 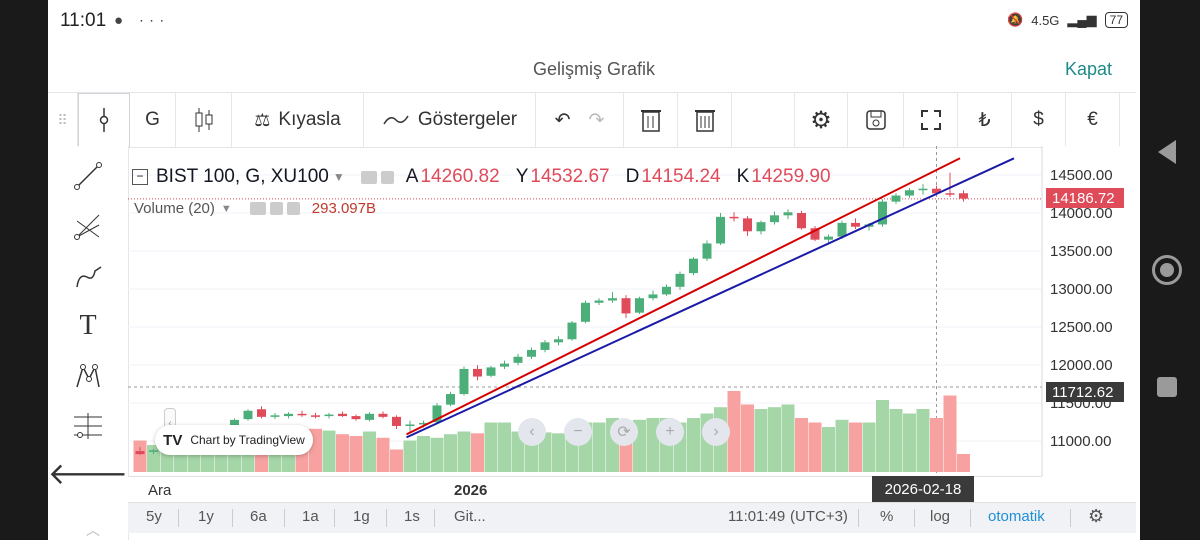 What do you see at coordinates (24, 270) in the screenshot?
I see `device-frame-left` at bounding box center [24, 270].